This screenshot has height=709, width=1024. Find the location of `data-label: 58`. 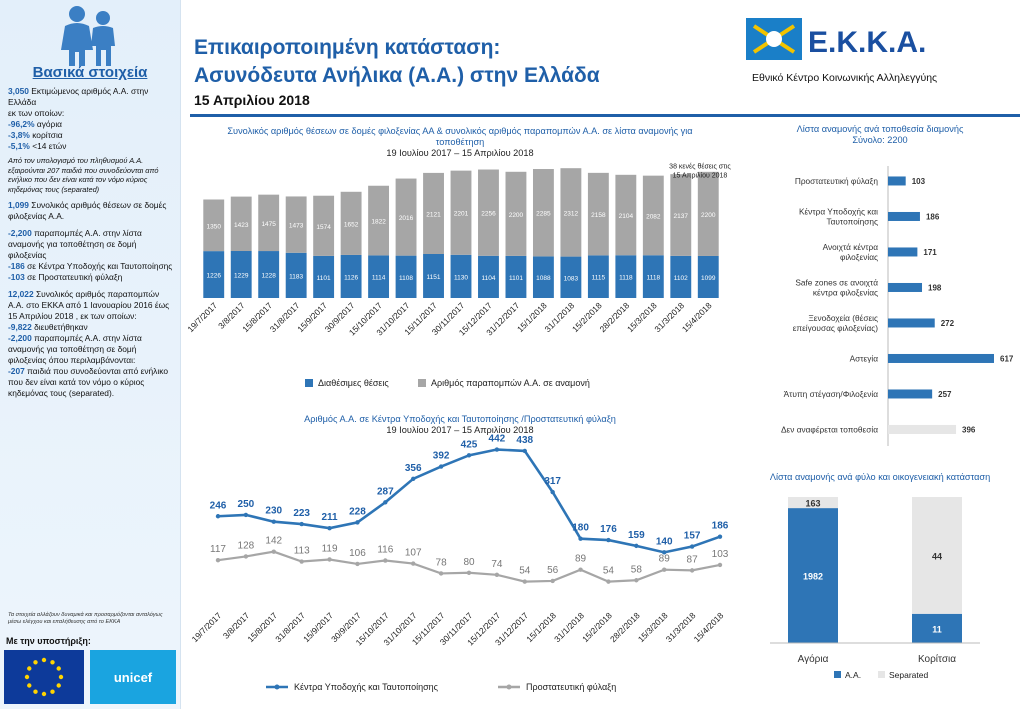

data-label: 58 is located at coordinates (637, 569).